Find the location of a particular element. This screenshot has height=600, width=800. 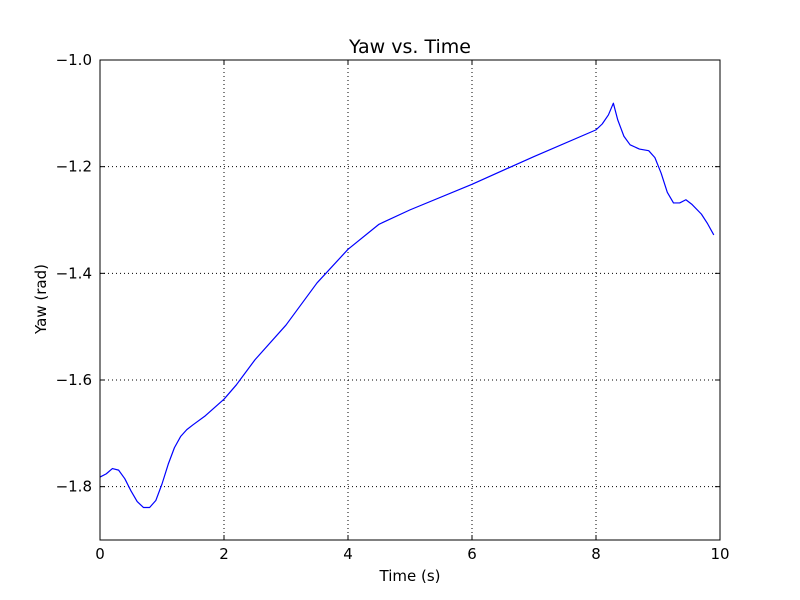

x-tick-label: 10 is located at coordinates (719, 554).